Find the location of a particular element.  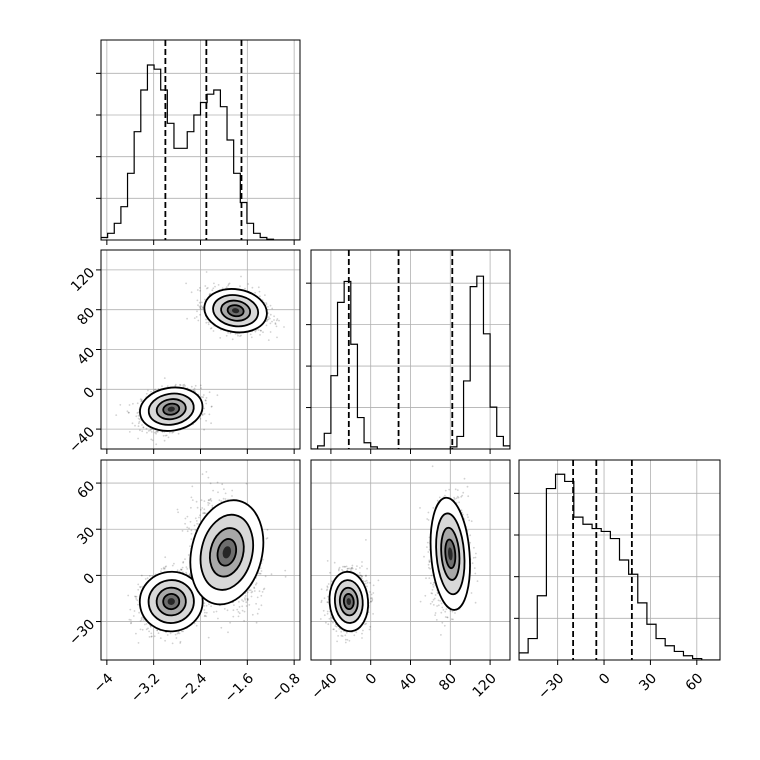

contour-line is located at coordinates (171, 409).